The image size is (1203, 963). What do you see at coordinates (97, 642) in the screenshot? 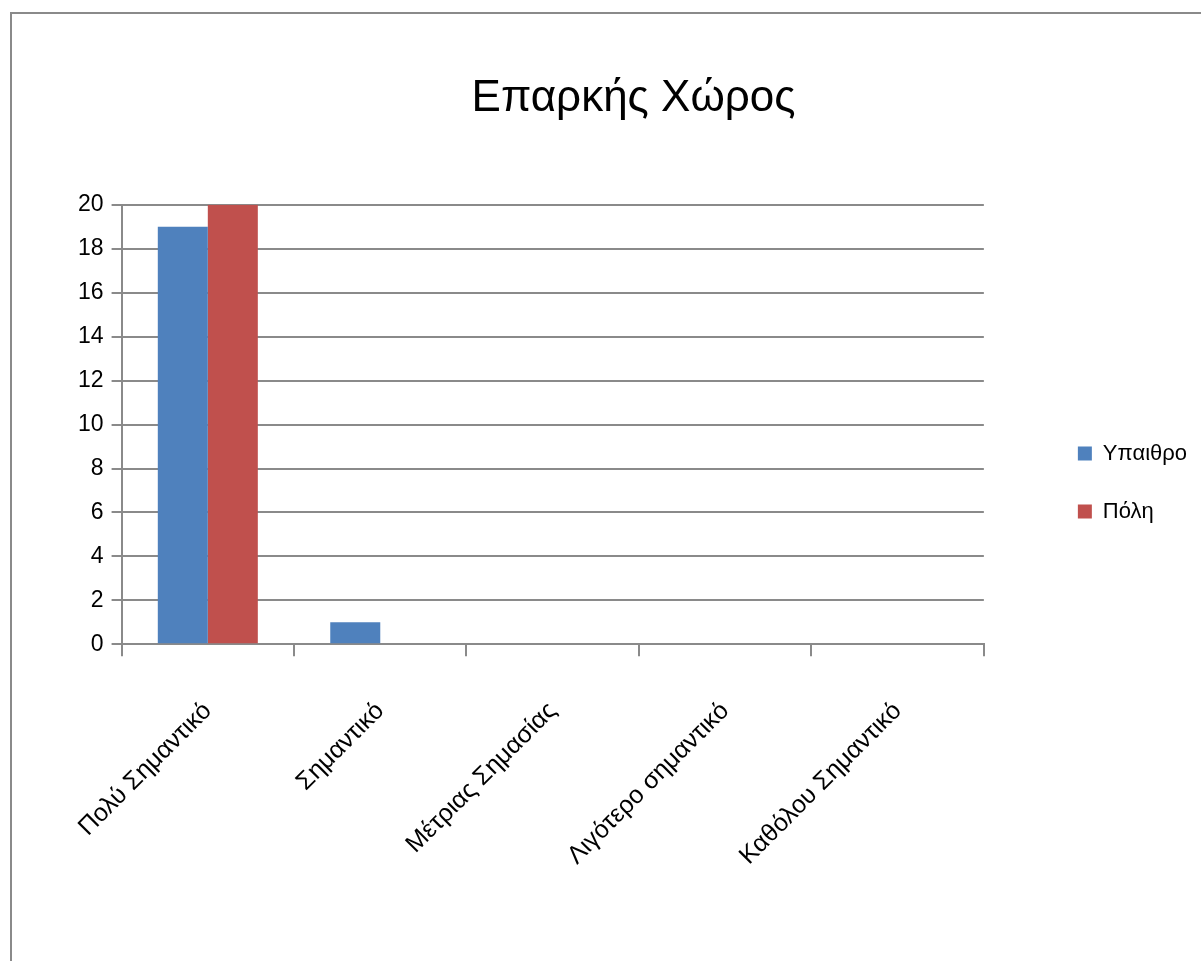
I see `y-tick-label: 0` at bounding box center [97, 642].